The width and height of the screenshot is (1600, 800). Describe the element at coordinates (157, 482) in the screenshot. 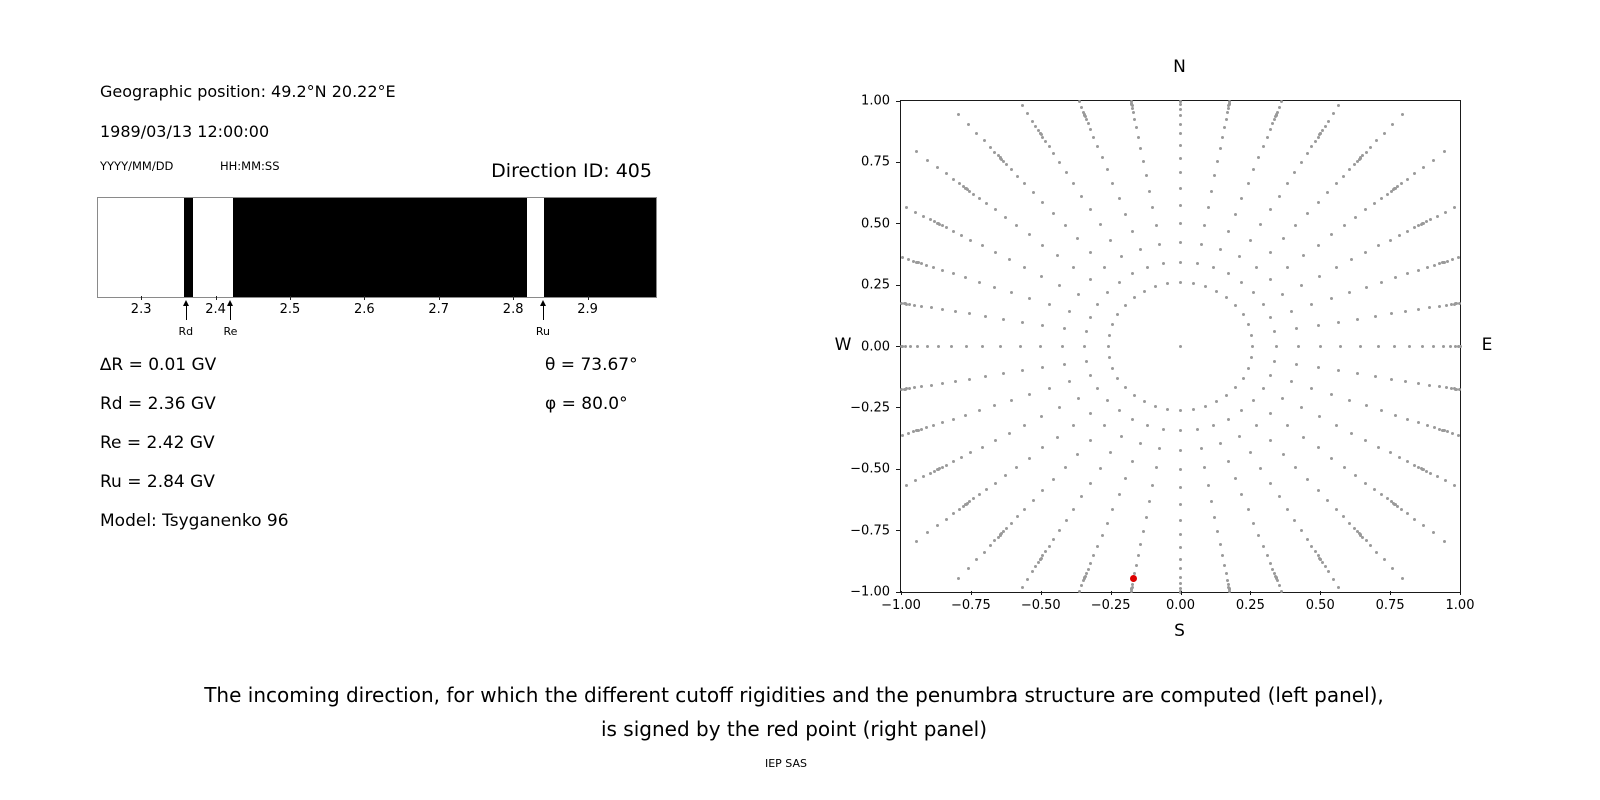

I see `ru-text: Ru = 2.84 GV` at that location.